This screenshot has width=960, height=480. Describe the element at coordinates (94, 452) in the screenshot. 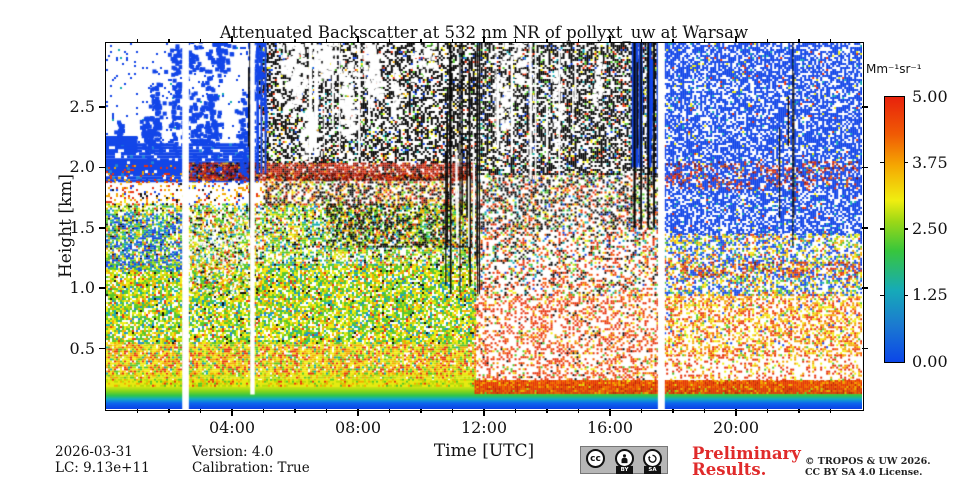

I see `footer-date: 2026-03-31` at that location.